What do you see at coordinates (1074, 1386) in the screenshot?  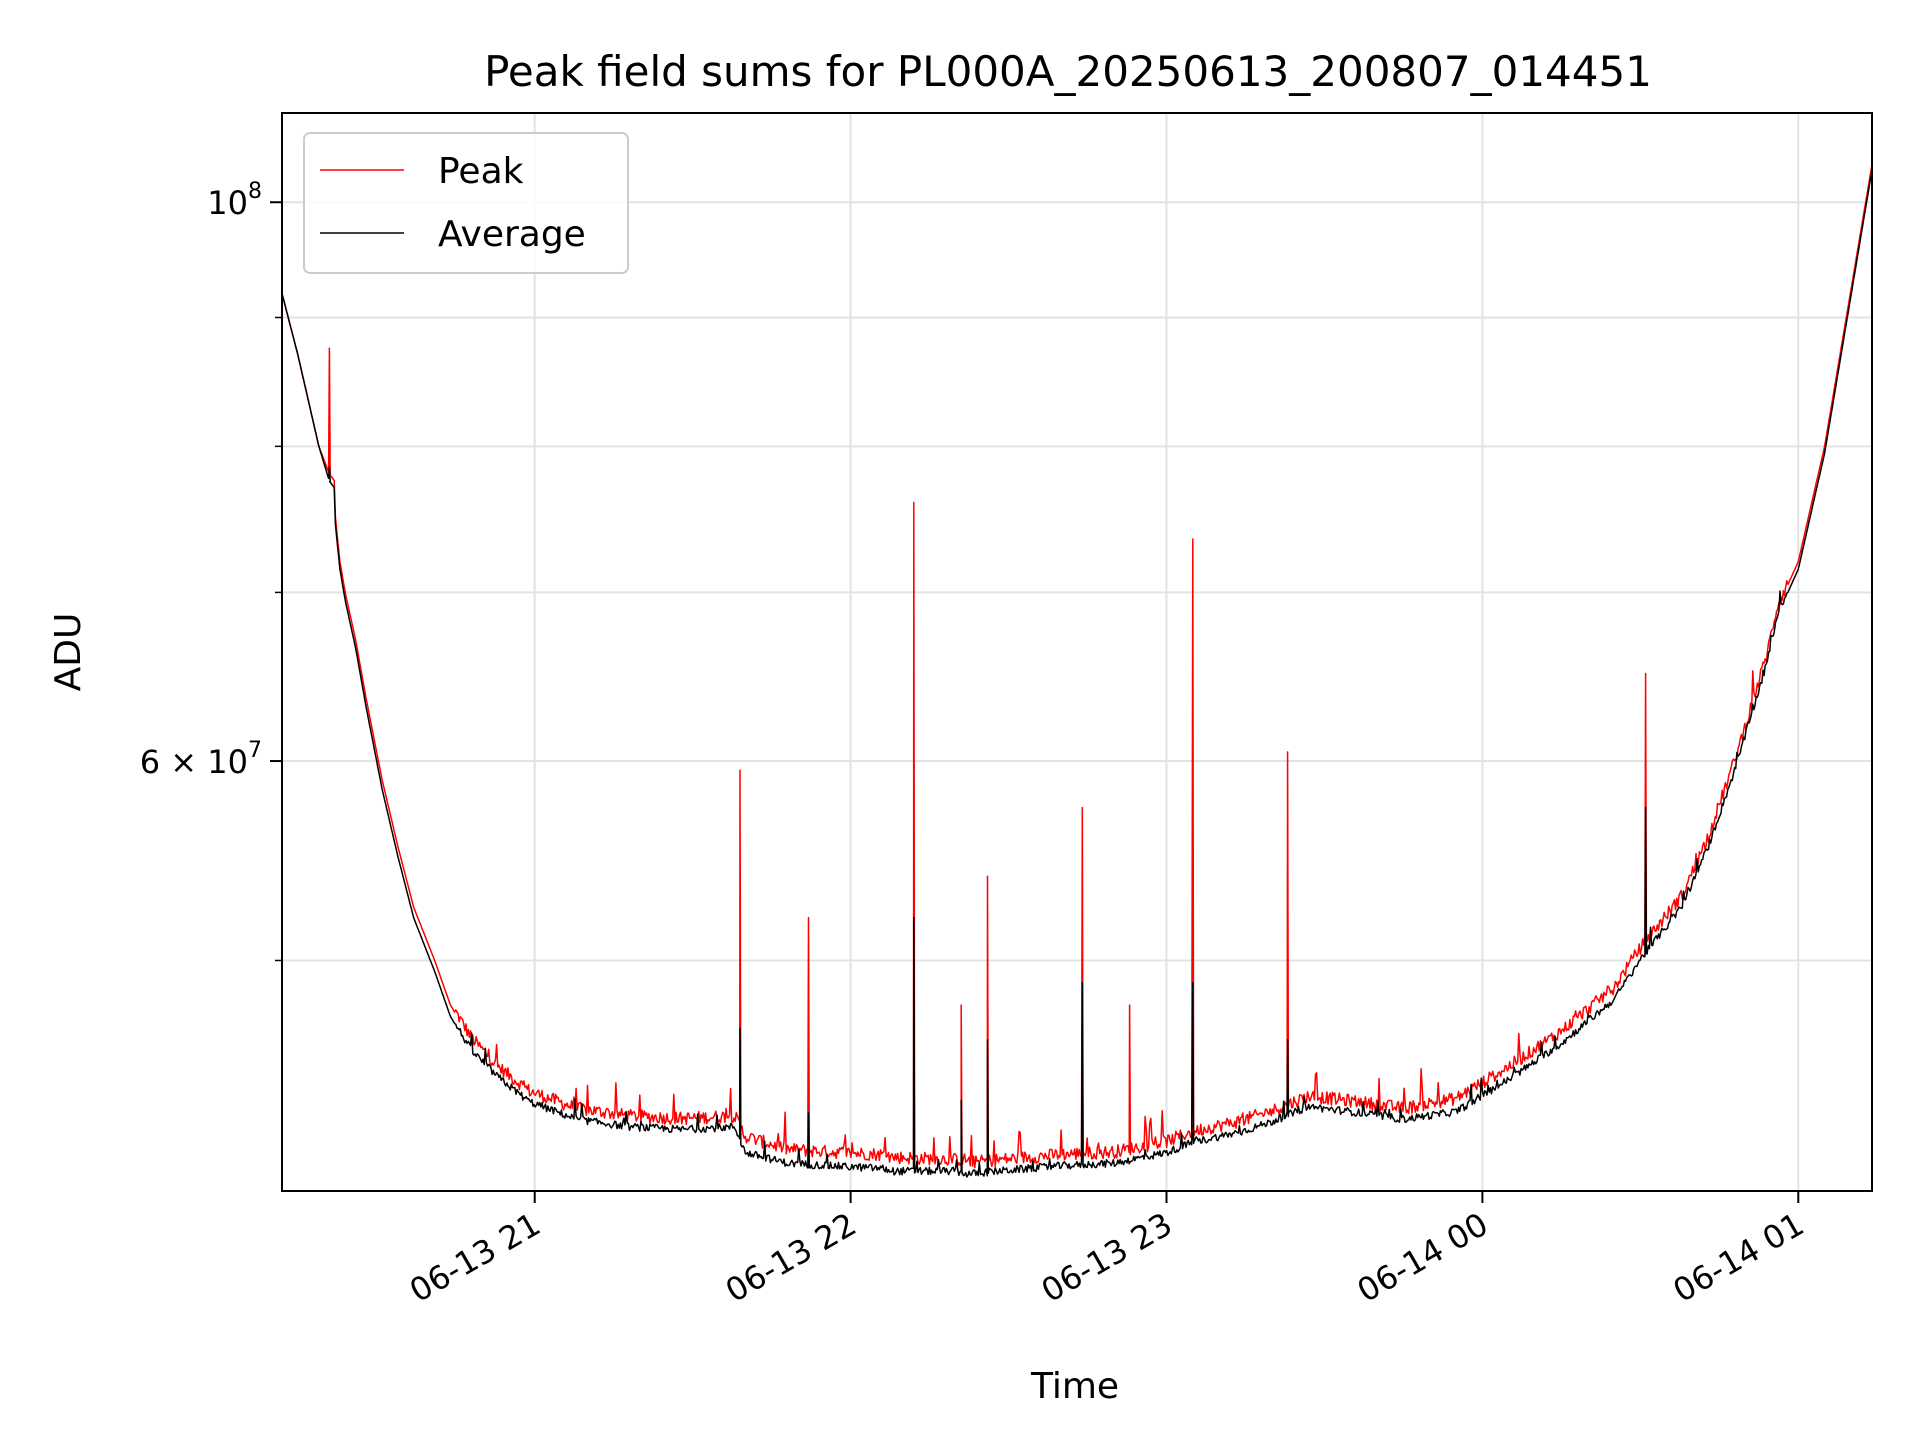 I see `x-axis-label: Time` at bounding box center [1074, 1386].